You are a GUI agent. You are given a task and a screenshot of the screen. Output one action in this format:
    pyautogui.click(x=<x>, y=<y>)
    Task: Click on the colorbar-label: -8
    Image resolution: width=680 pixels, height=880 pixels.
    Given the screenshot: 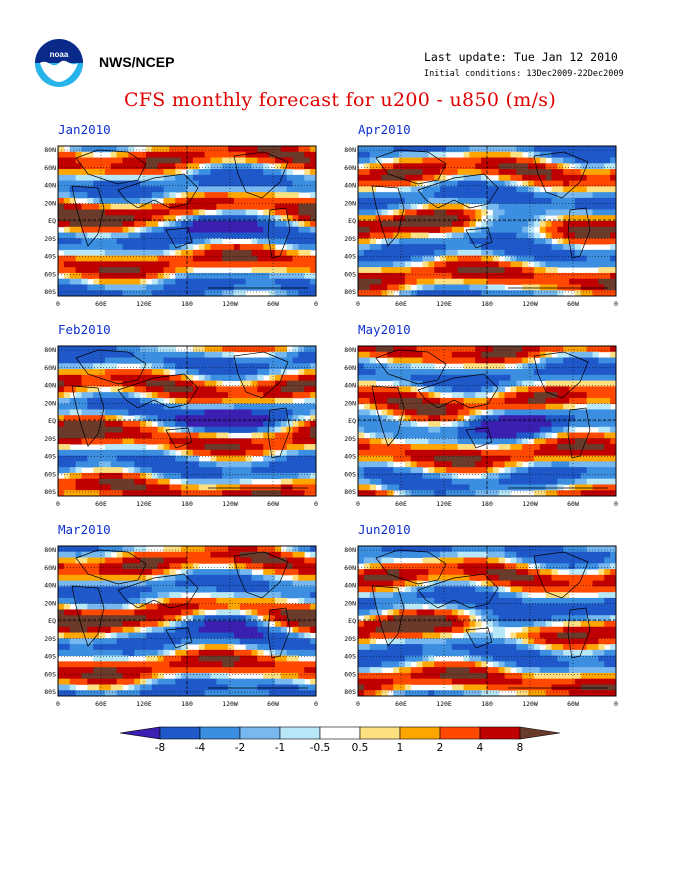 What is the action you would take?
    pyautogui.click(x=160, y=748)
    